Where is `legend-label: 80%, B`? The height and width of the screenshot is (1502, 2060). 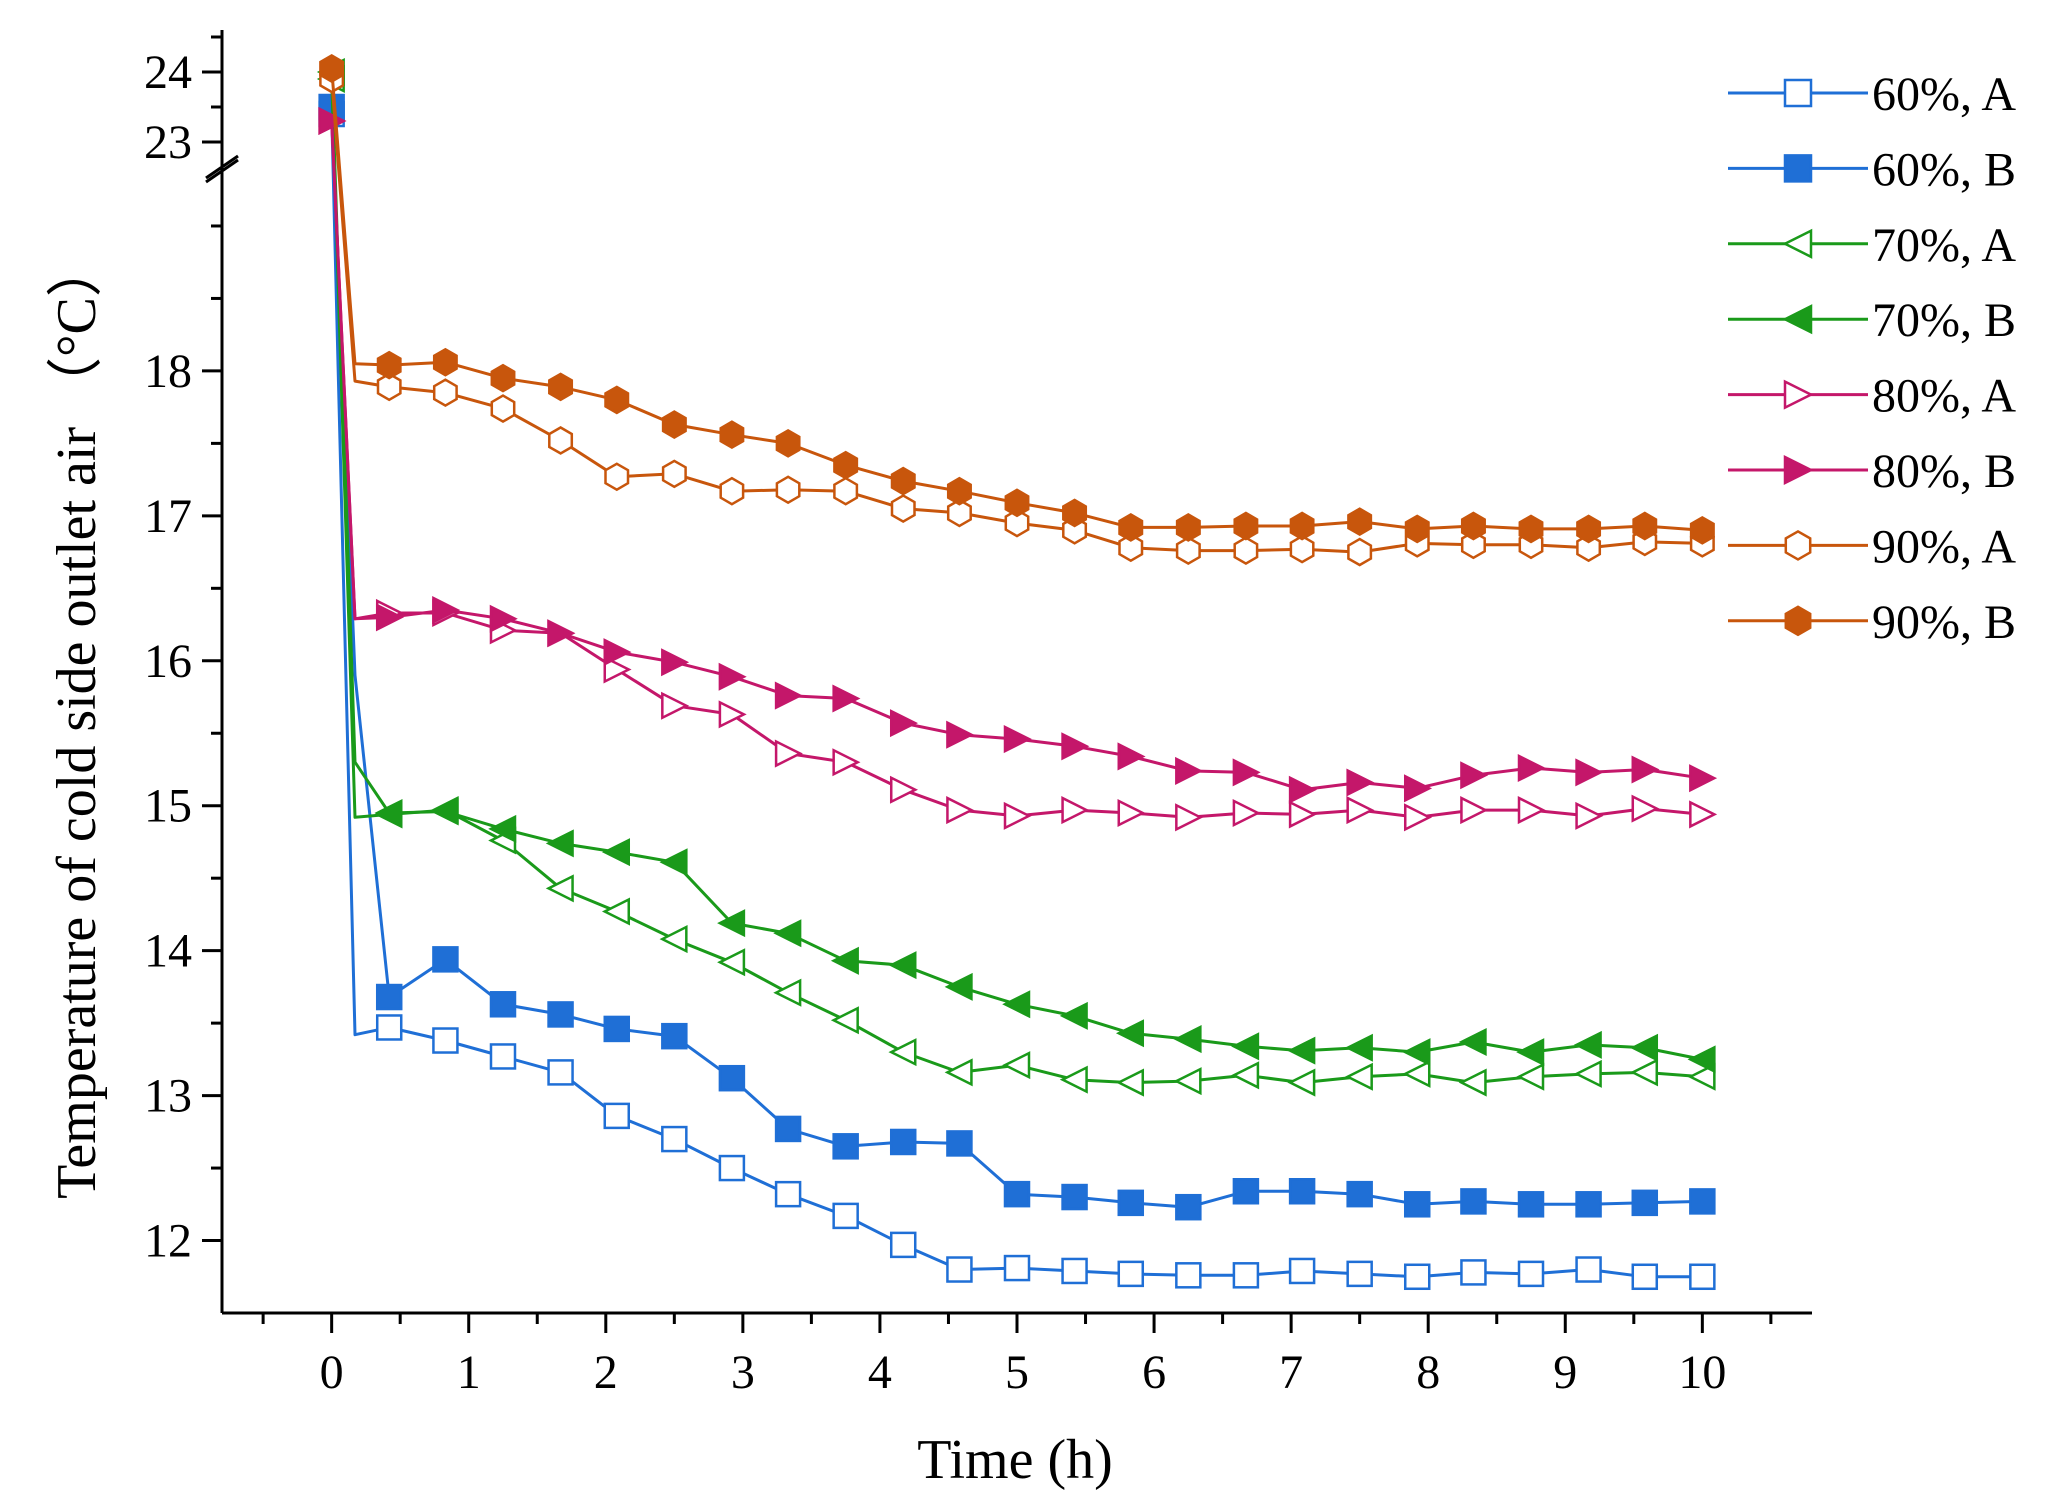
legend-label: 80%, B is located at coordinates (1944, 471).